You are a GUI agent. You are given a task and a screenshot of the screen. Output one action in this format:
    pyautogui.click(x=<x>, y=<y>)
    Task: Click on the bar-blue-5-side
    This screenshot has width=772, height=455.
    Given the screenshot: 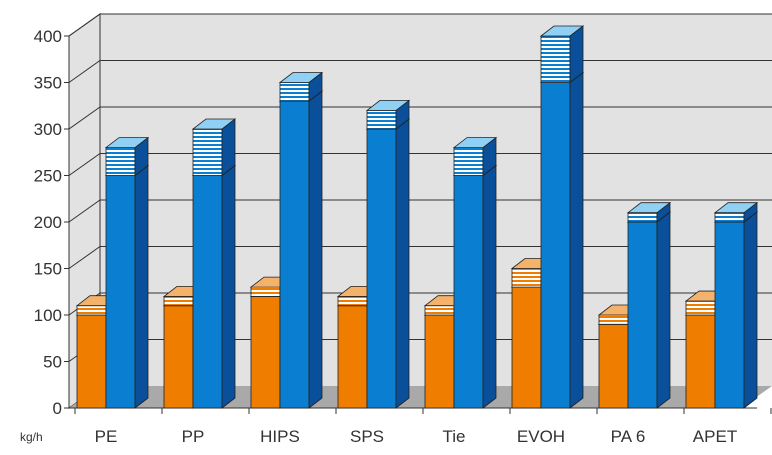 What is the action you would take?
    pyautogui.click(x=576, y=240)
    